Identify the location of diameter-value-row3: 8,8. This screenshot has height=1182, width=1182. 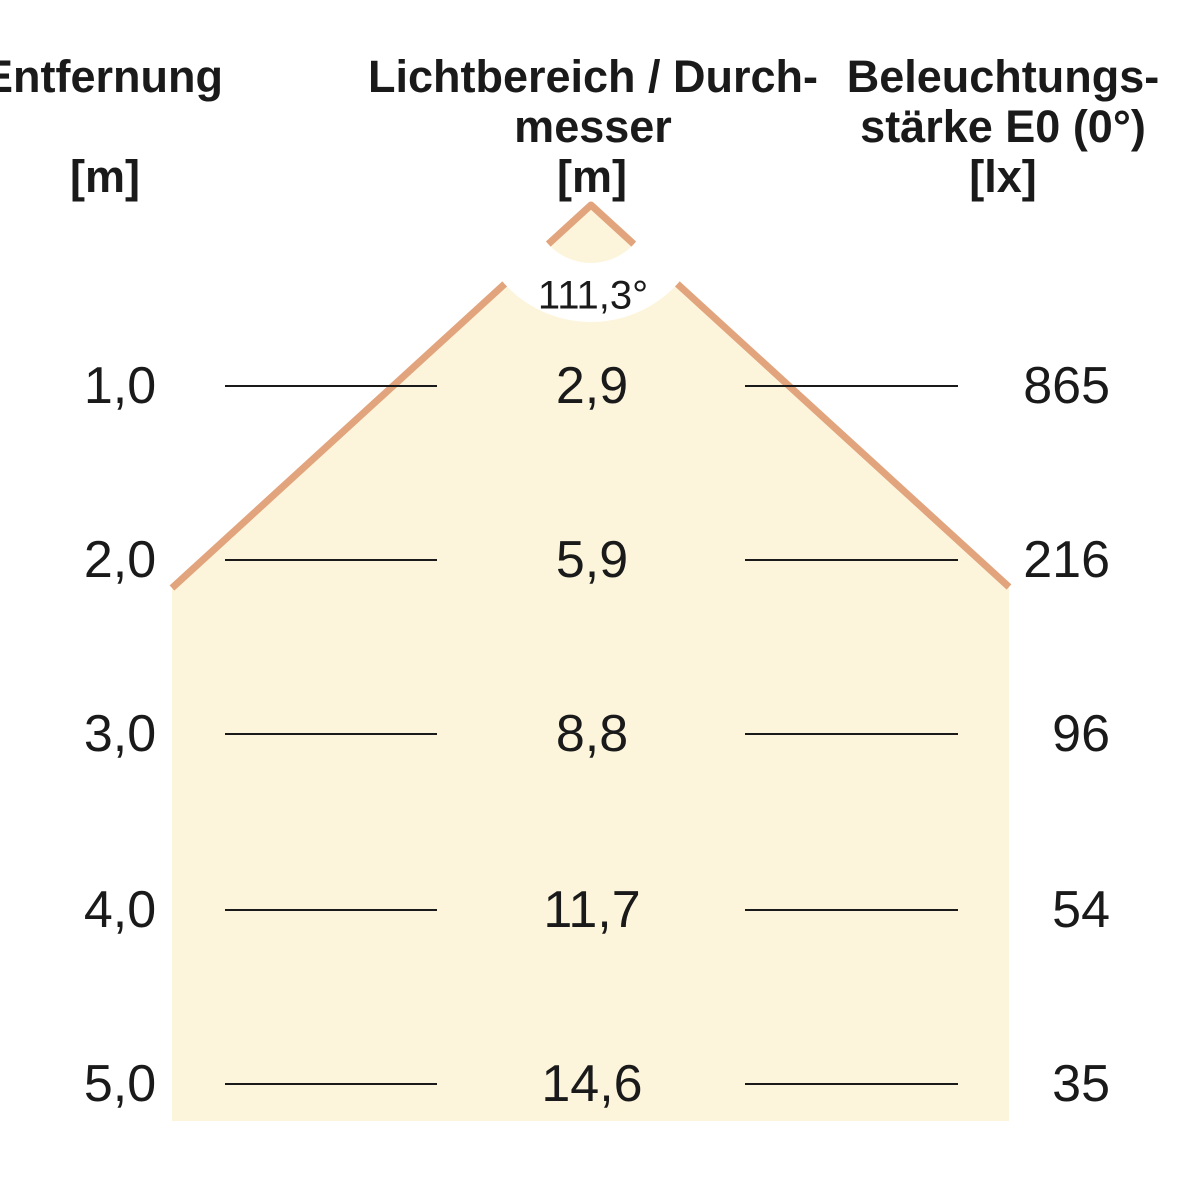
(592, 734).